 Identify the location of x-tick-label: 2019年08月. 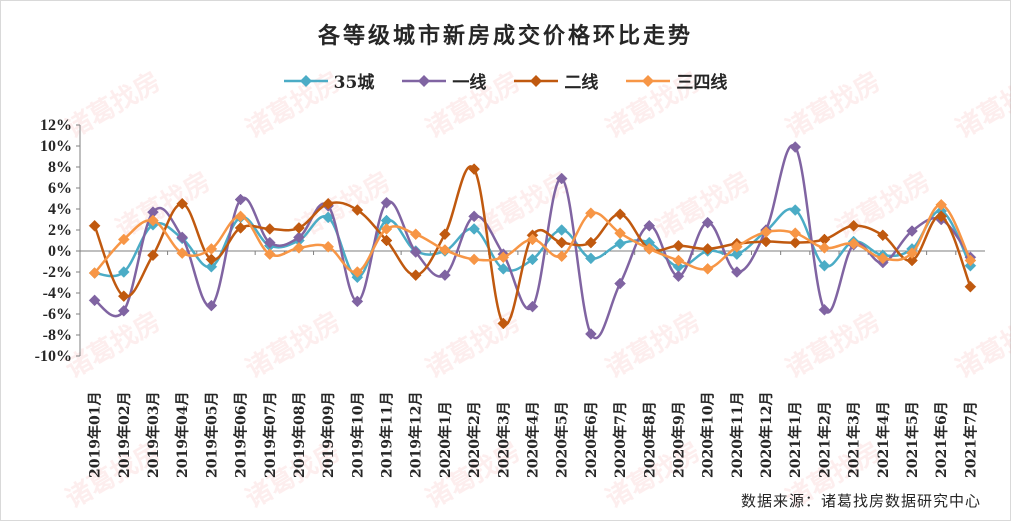
(299, 435).